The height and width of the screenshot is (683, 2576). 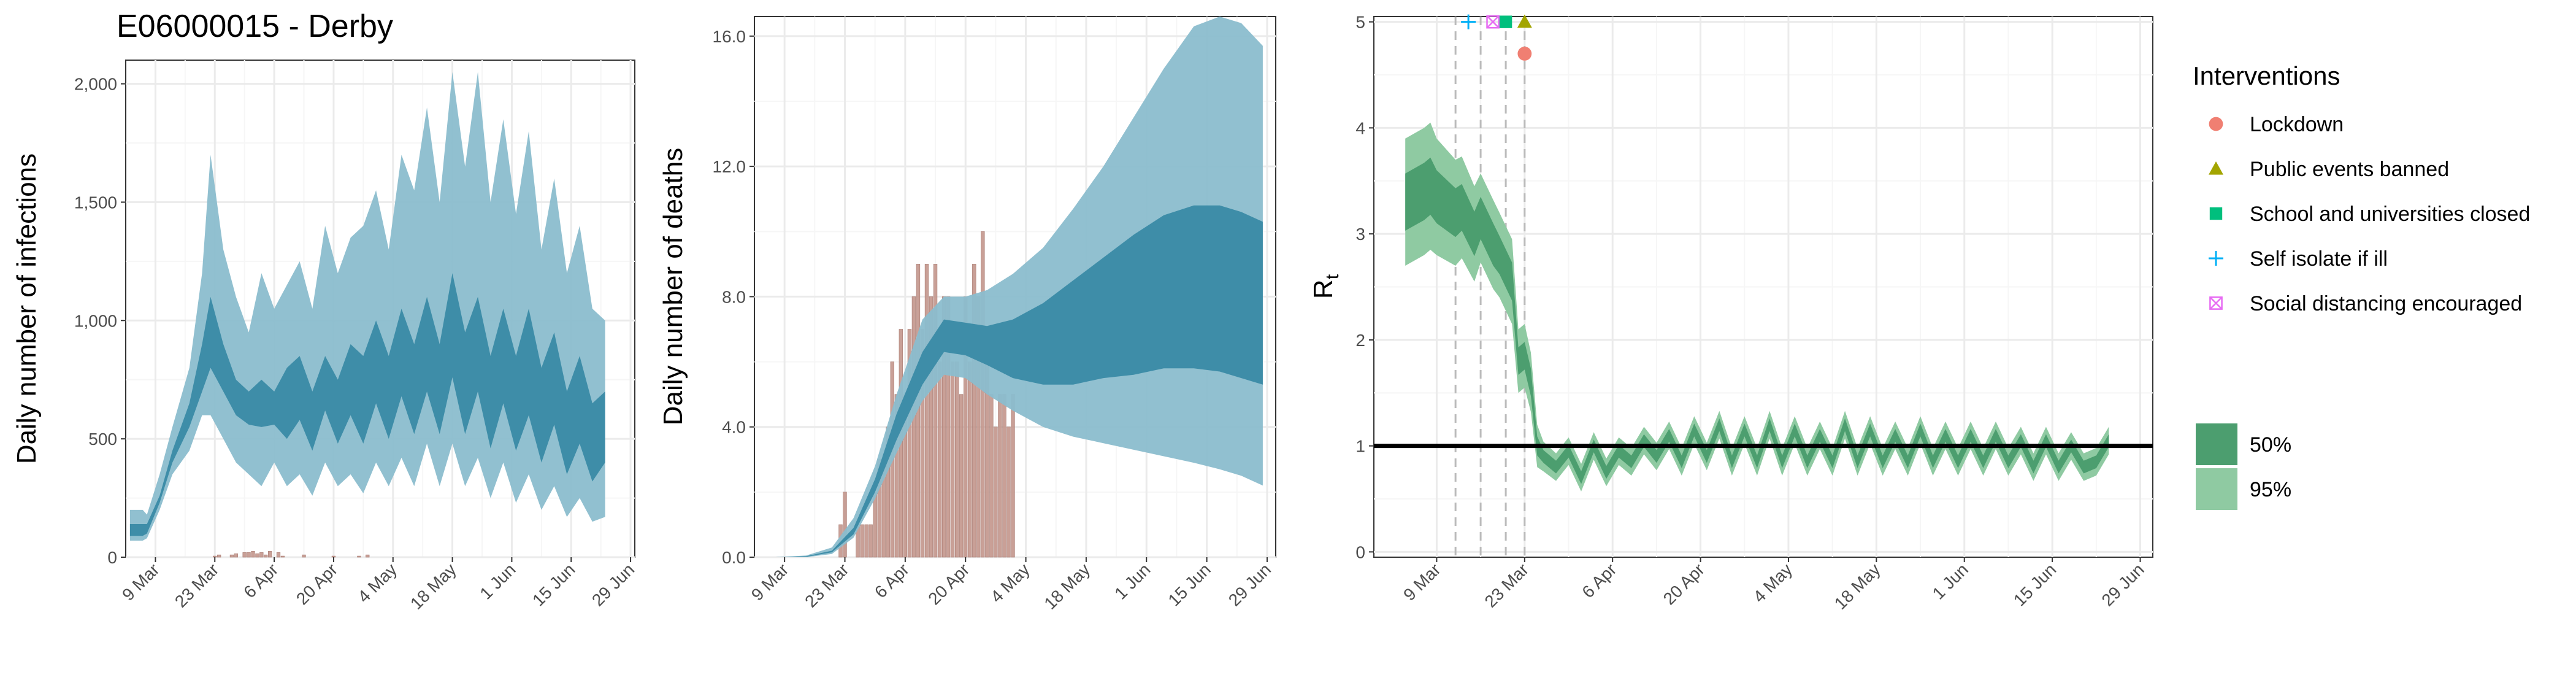 I want to click on x-tick-label: 15 Jun, so click(x=1189, y=584).